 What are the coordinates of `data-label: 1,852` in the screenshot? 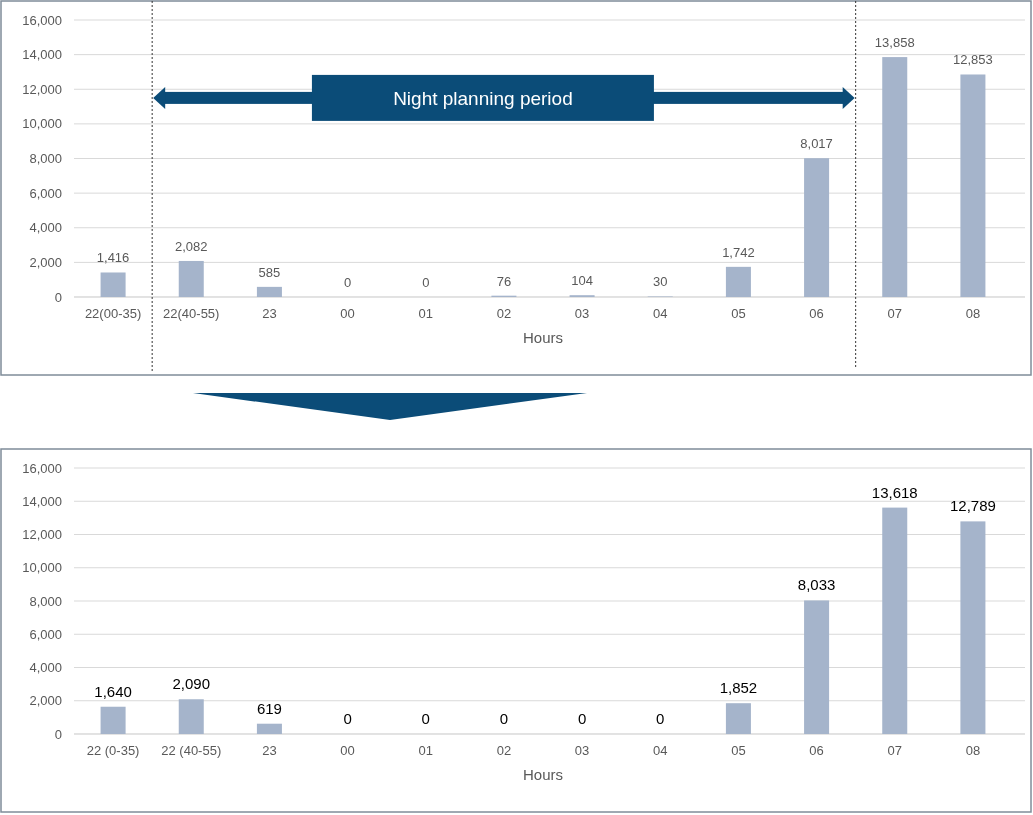 It's located at (738, 688).